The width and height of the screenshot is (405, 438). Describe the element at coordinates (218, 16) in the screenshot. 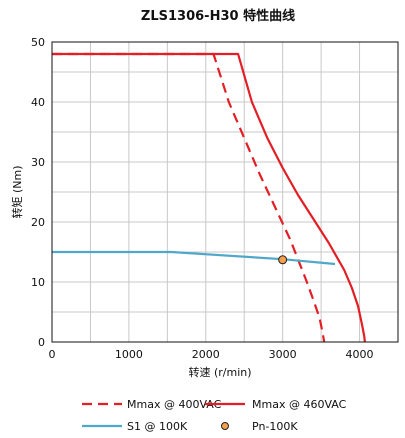

I see `chart-title: ZLS1306-H30 特性曲线` at that location.